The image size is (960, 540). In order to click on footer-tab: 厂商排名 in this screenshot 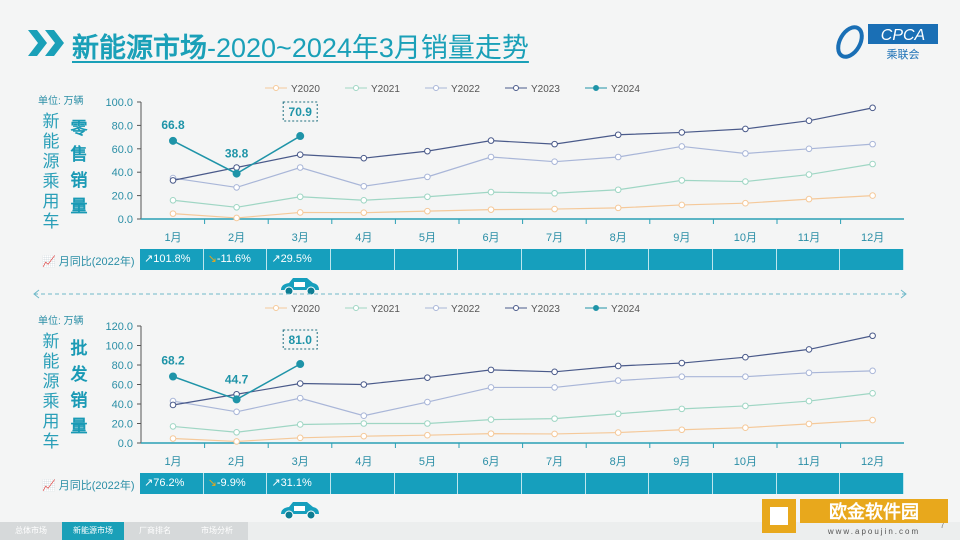, I will do `click(155, 531)`.